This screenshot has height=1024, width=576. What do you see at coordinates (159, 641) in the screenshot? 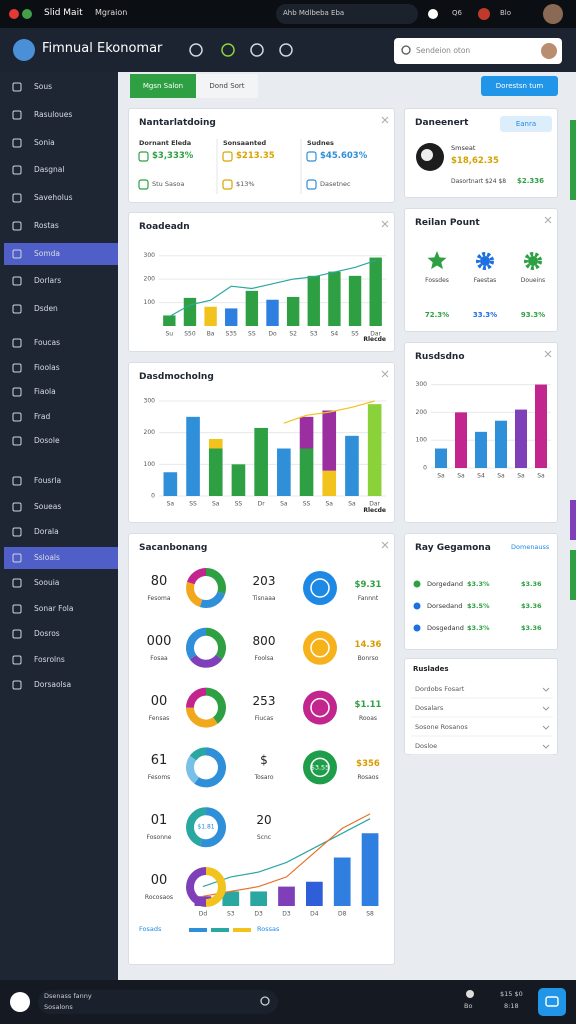
I see `label: 000` at bounding box center [159, 641].